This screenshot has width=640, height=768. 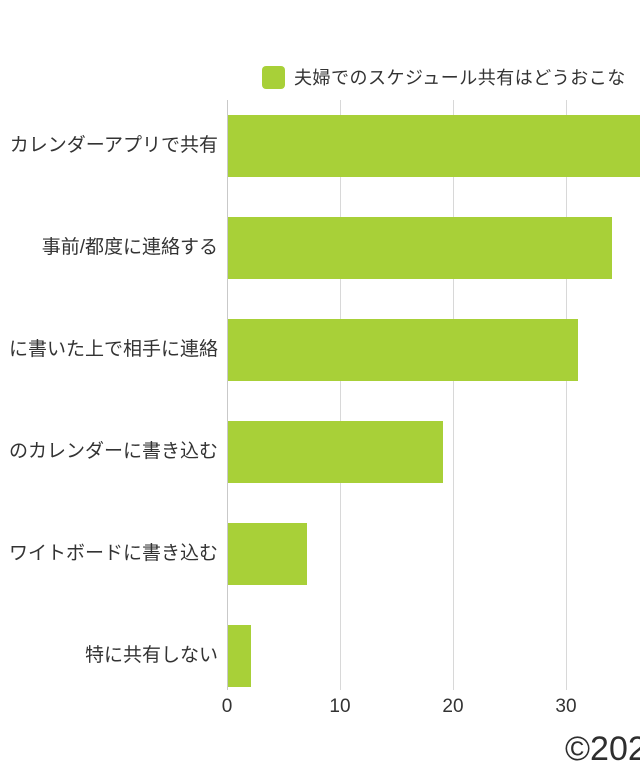 What do you see at coordinates (340, 706) in the screenshot?
I see `x-tick-label-10: 10` at bounding box center [340, 706].